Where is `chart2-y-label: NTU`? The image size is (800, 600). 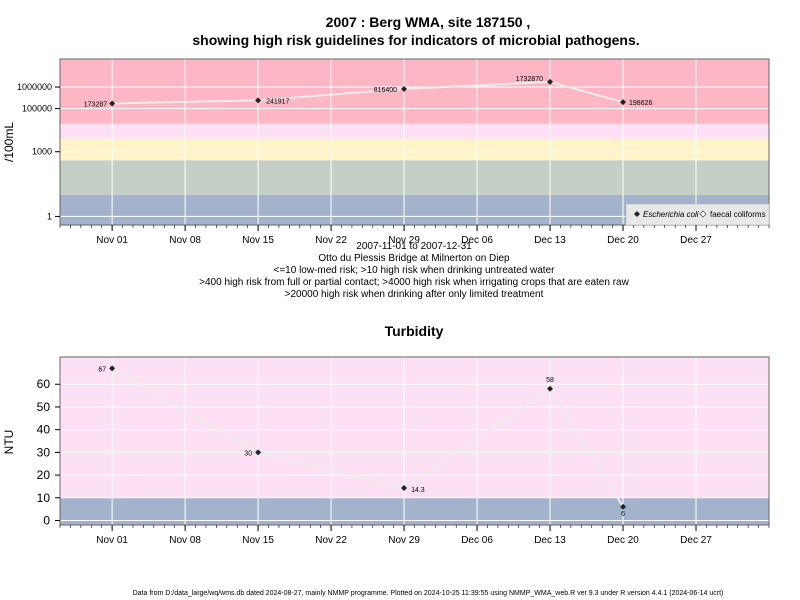 chart2-y-label: NTU is located at coordinates (9, 442).